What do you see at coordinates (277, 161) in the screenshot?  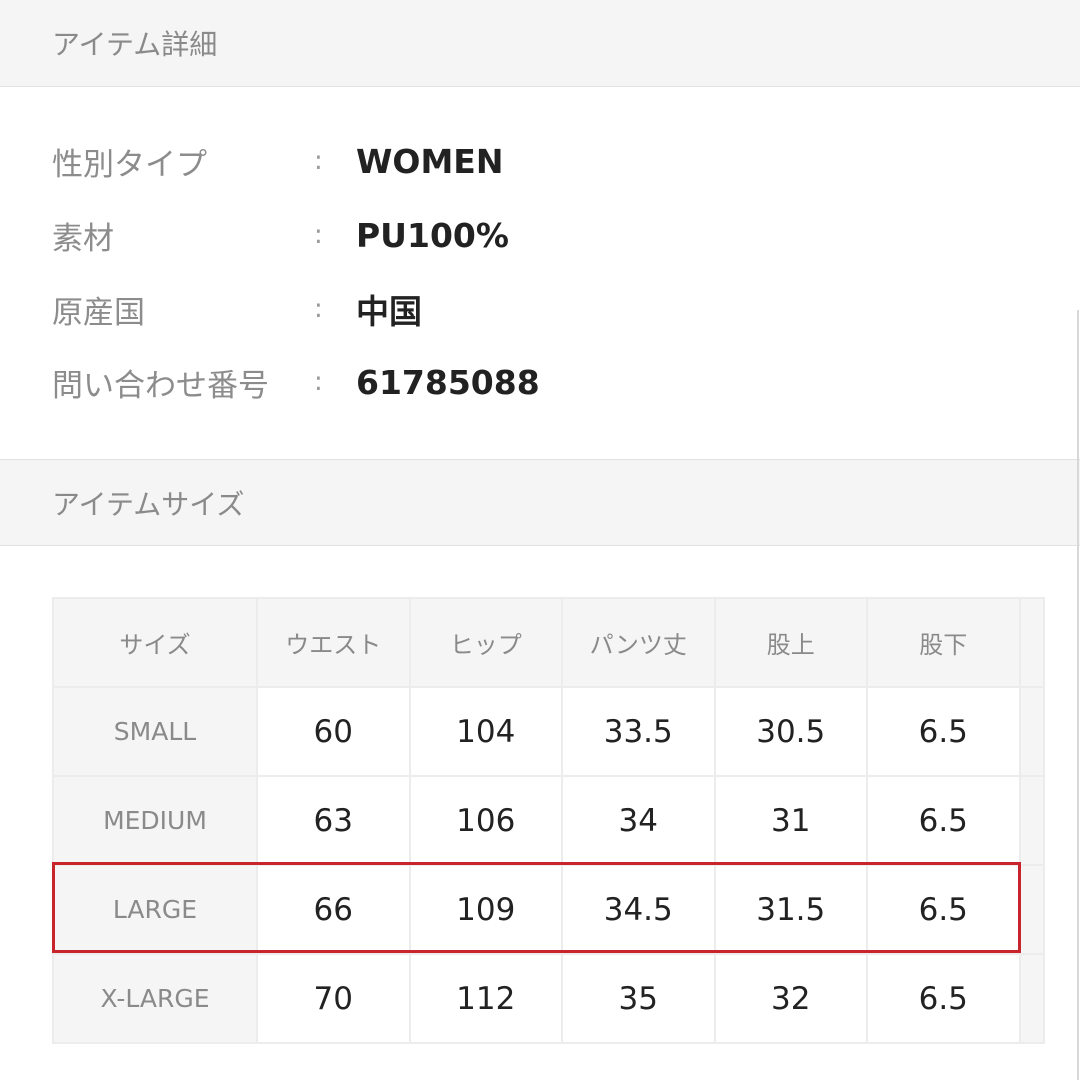 I see `detail-row-gender: 性別タイプ: WOMEN` at bounding box center [277, 161].